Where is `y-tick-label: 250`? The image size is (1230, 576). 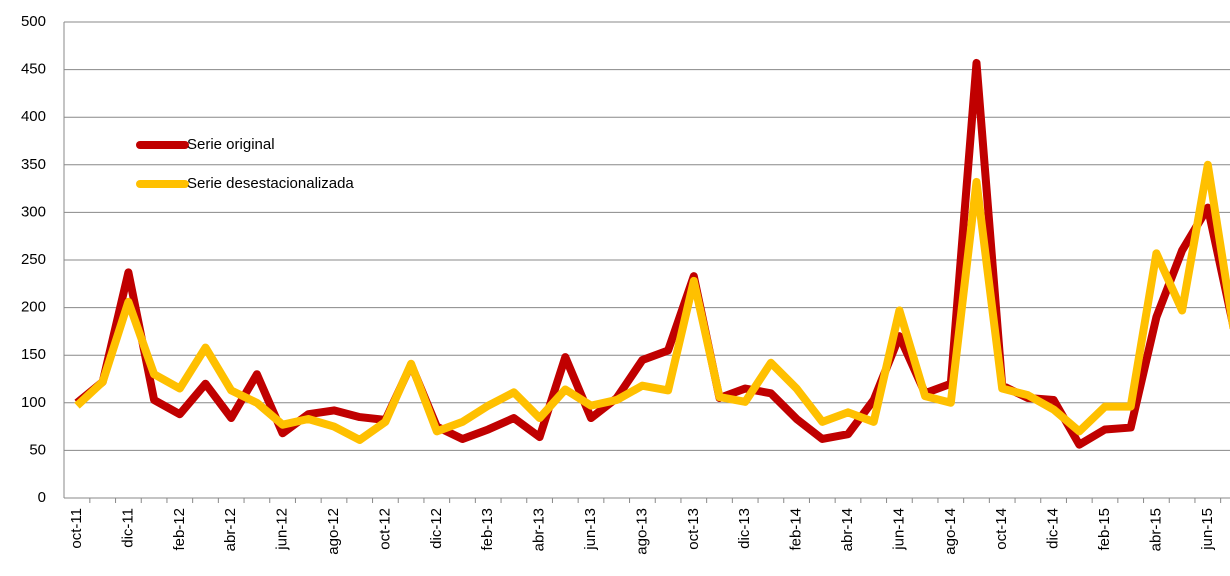
y-tick-label: 250 is located at coordinates (33, 259).